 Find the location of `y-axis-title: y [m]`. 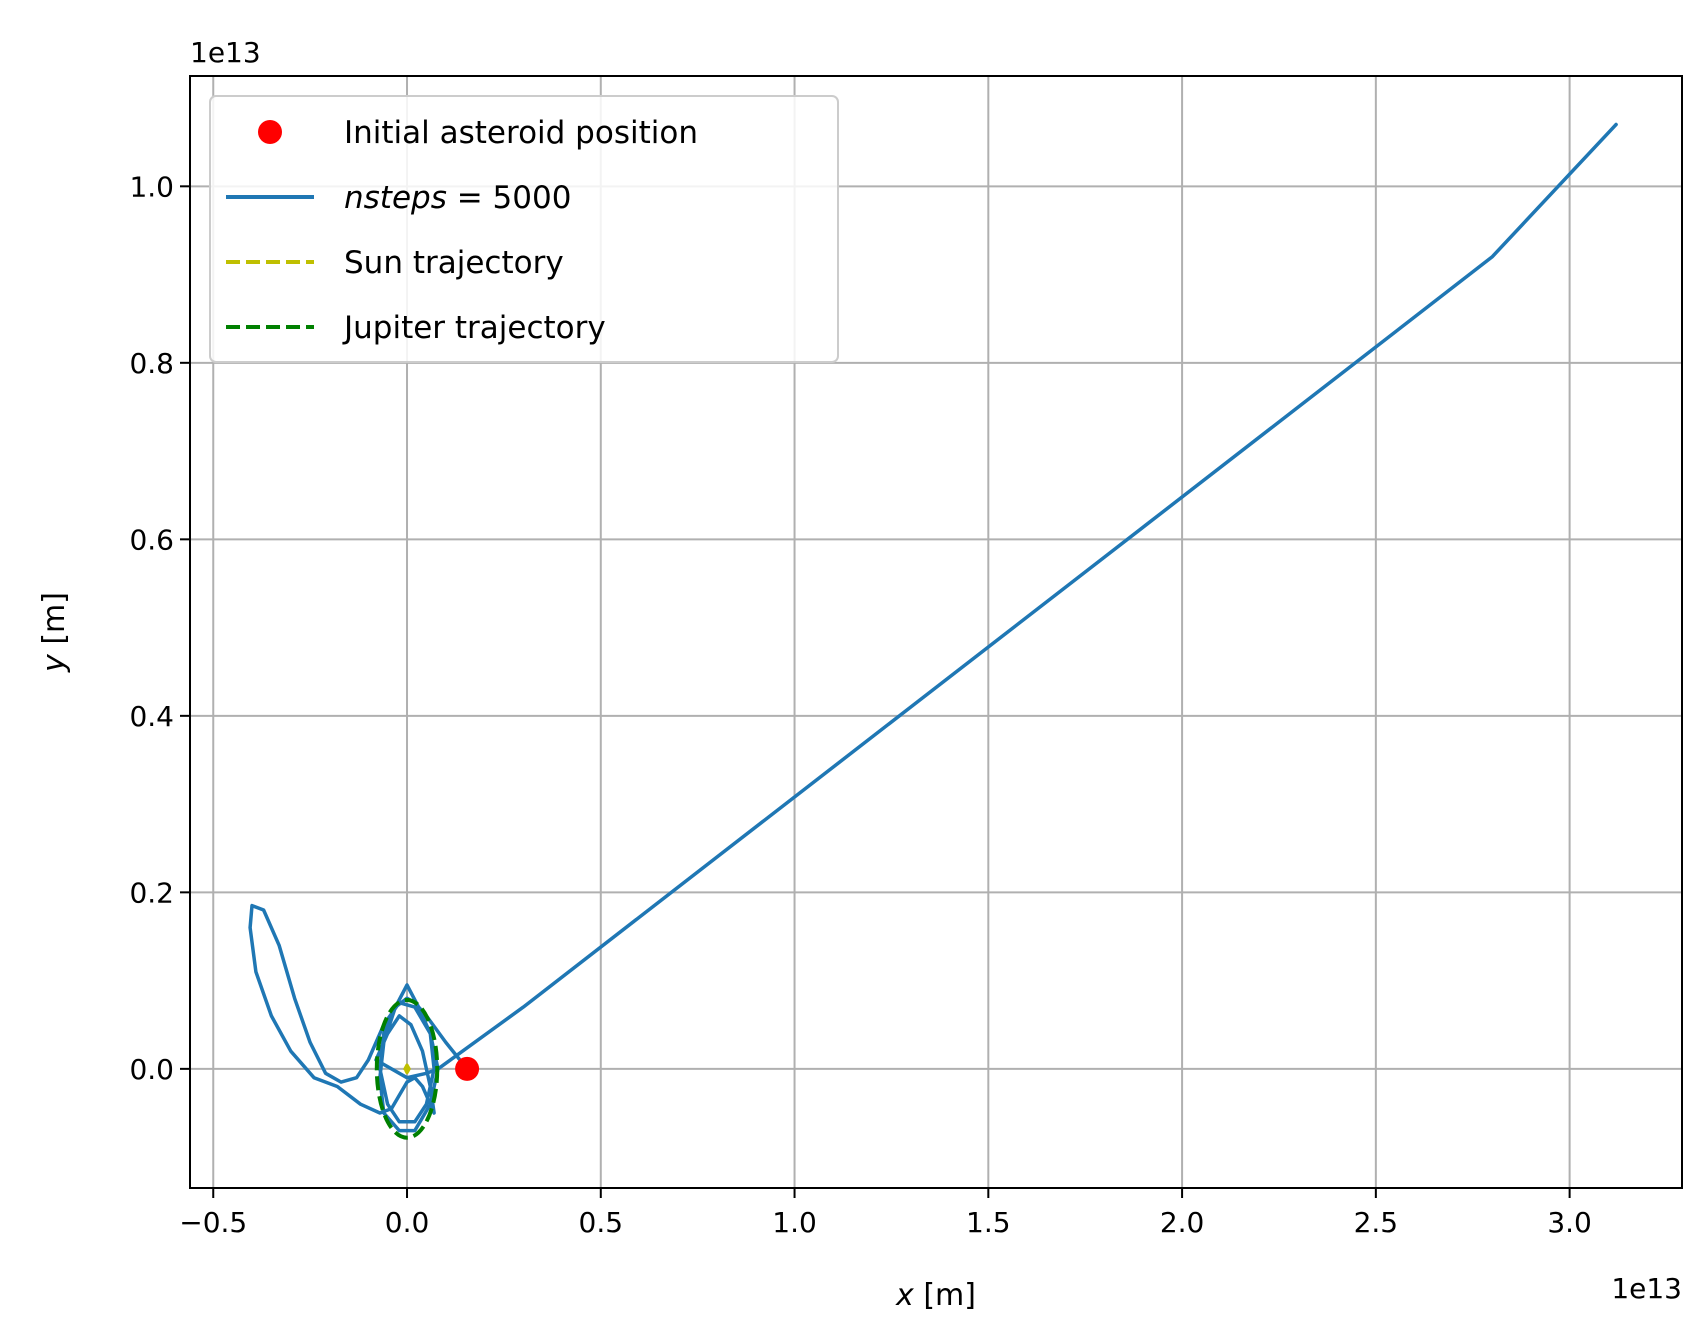

y-axis-title: y [m] is located at coordinates (54, 632).